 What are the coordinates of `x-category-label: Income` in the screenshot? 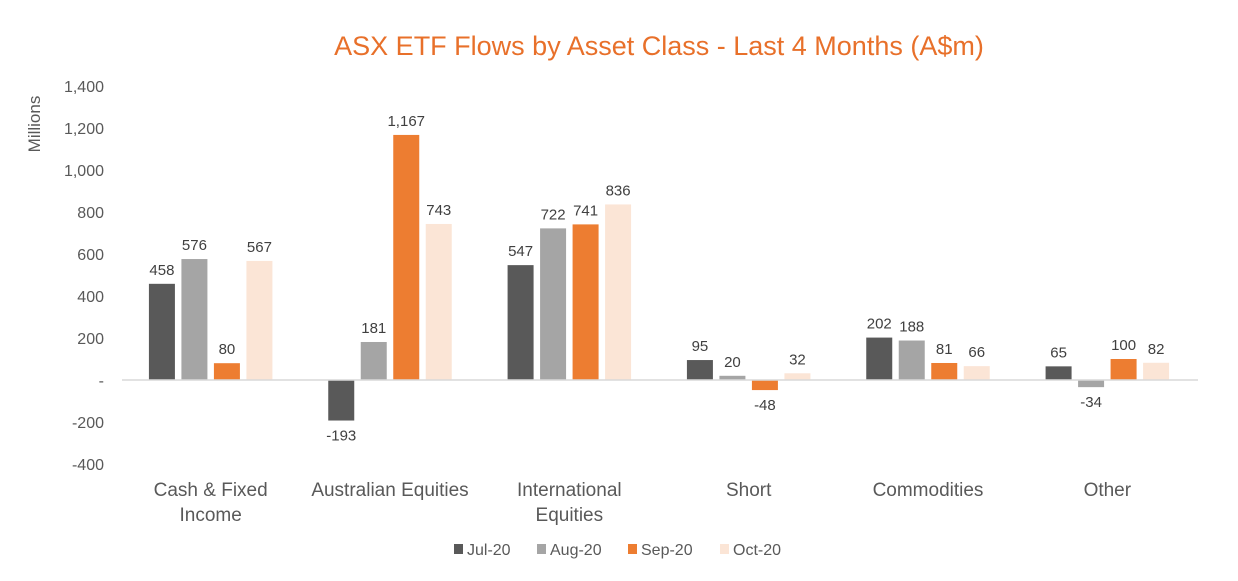 It's located at (211, 515).